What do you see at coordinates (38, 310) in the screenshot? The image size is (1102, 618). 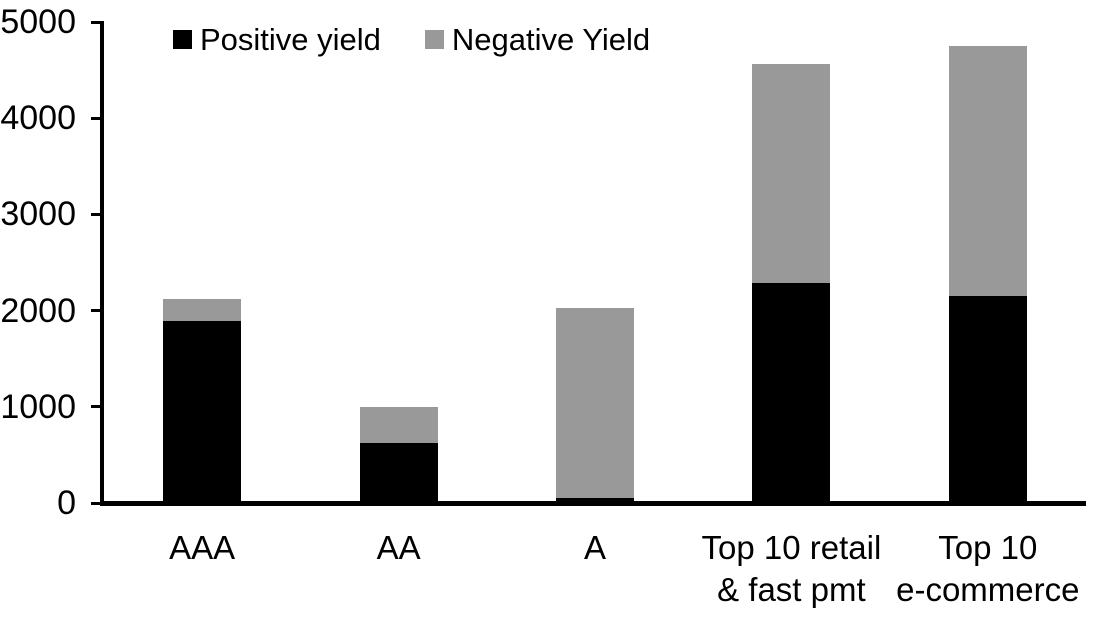 I see `y-tick-label: 2000` at bounding box center [38, 310].